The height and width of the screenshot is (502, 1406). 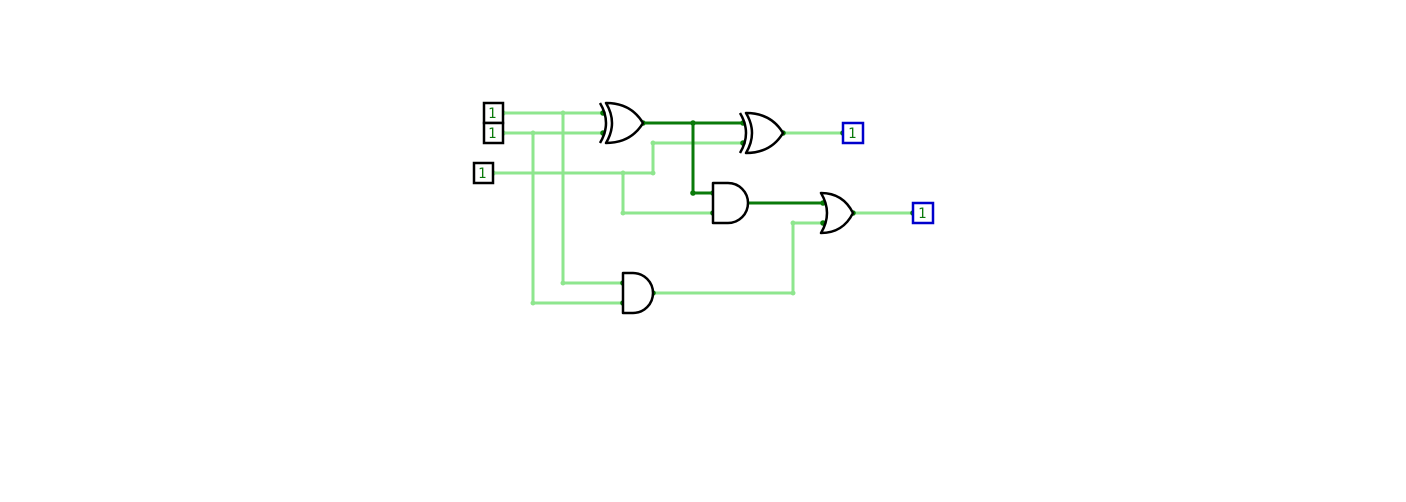 I want to click on output-pin-sum: 1, so click(x=853, y=133).